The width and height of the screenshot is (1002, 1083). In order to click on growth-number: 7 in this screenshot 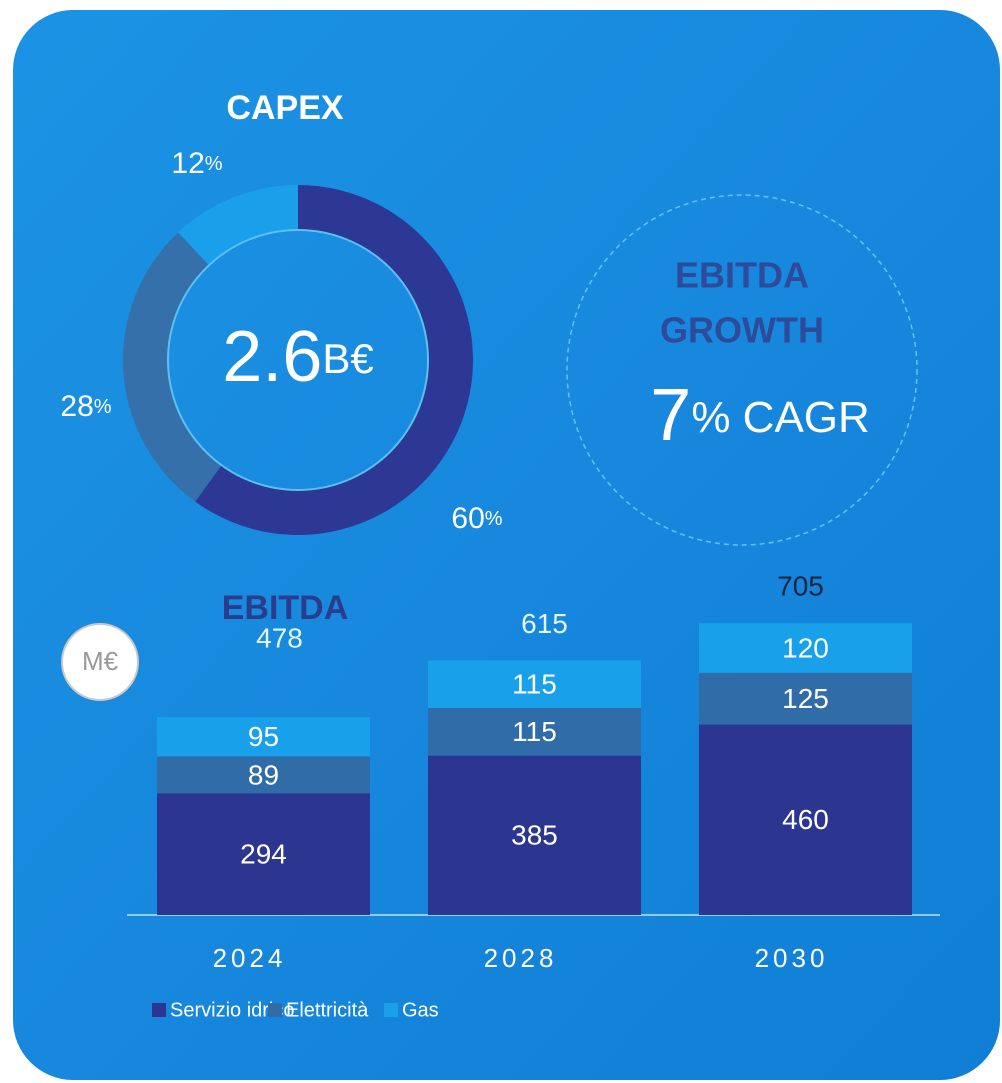, I will do `click(670, 414)`.